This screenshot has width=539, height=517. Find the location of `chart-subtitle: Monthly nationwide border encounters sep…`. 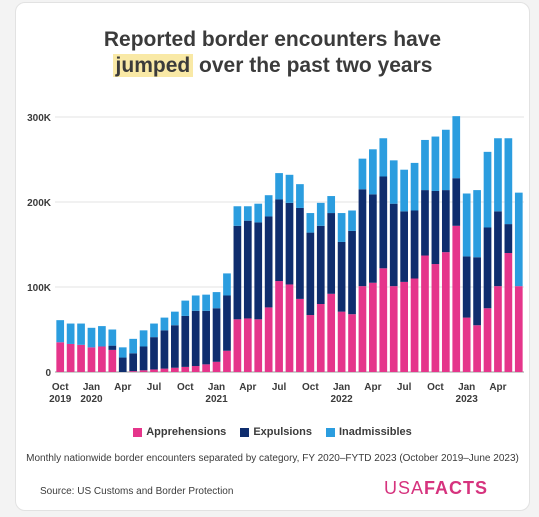

chart-subtitle: Monthly nationwide border encounters sep… is located at coordinates (272, 458).